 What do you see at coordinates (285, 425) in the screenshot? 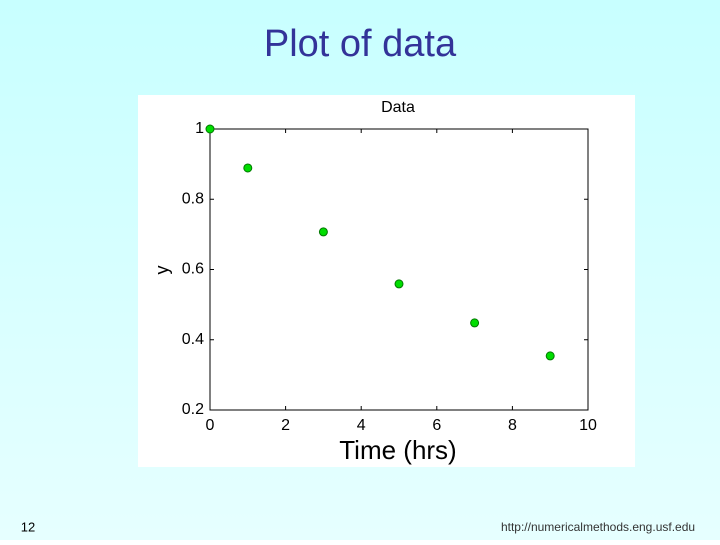
I see `x-tick-label: 2` at bounding box center [285, 425].